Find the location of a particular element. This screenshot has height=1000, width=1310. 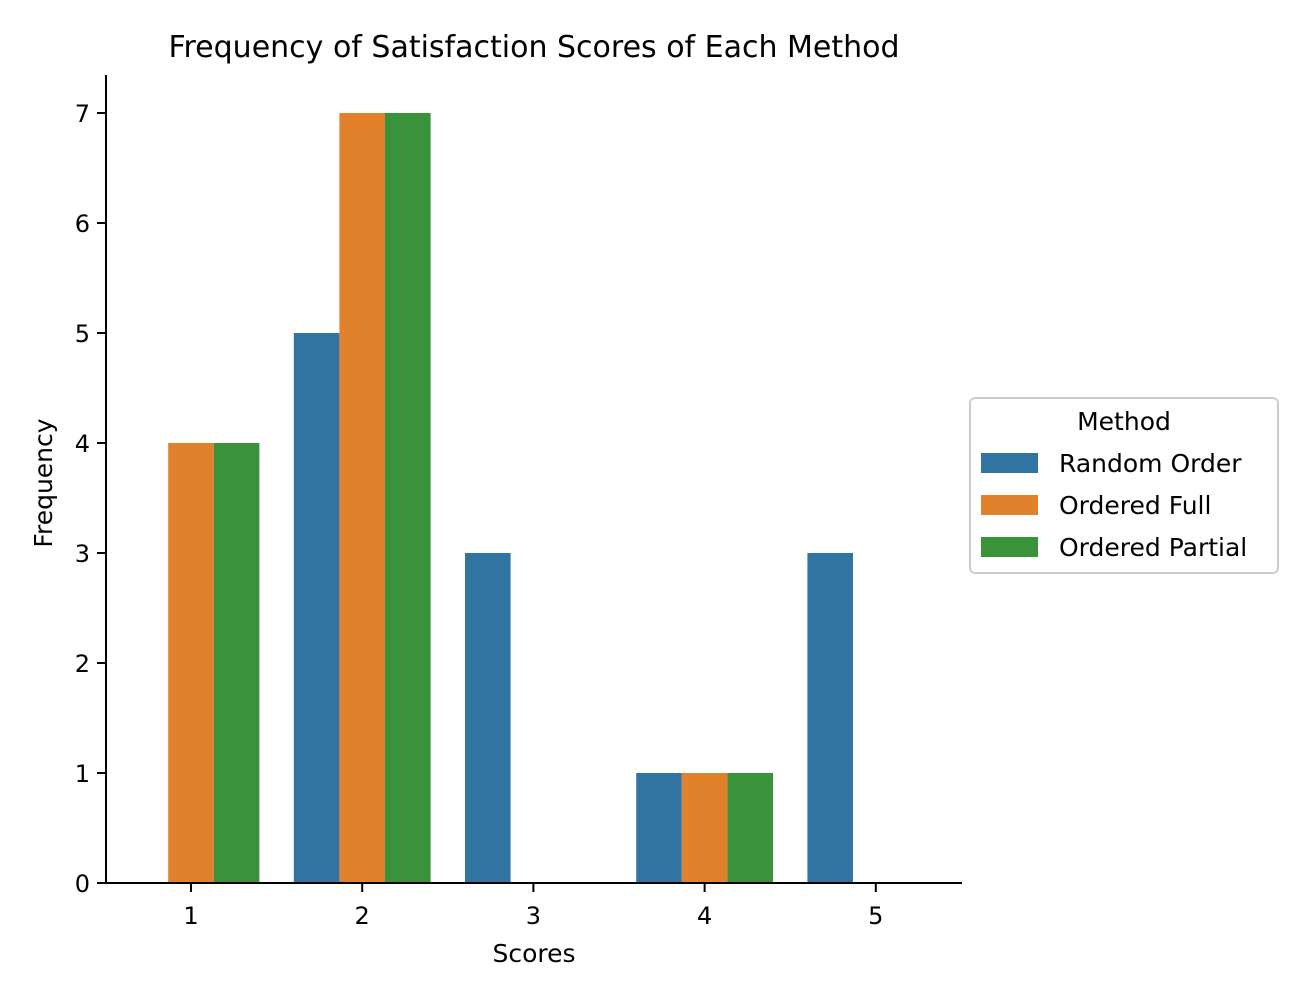

x-tick-label: 4 is located at coordinates (704, 916).